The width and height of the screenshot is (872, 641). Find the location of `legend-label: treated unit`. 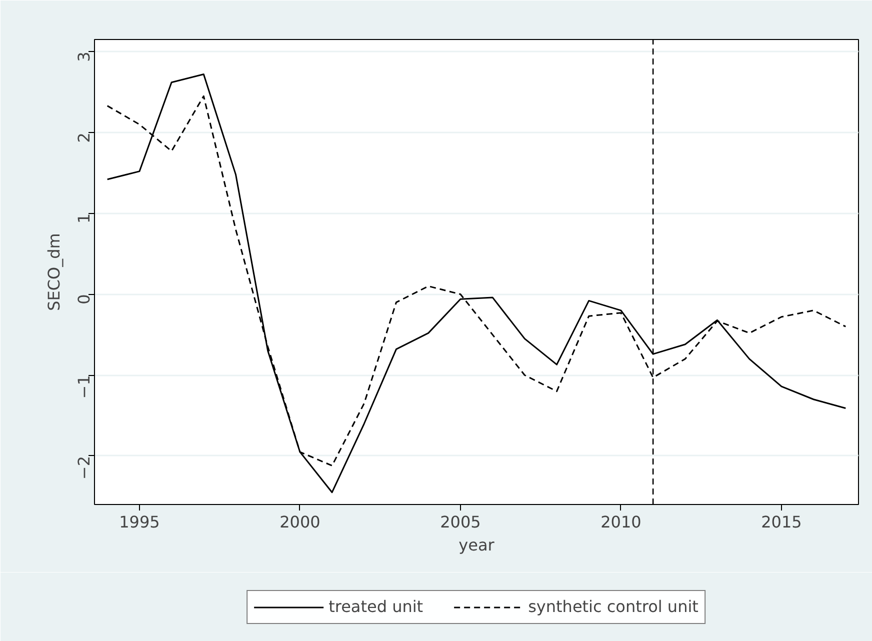

legend-label: treated unit is located at coordinates (376, 606).